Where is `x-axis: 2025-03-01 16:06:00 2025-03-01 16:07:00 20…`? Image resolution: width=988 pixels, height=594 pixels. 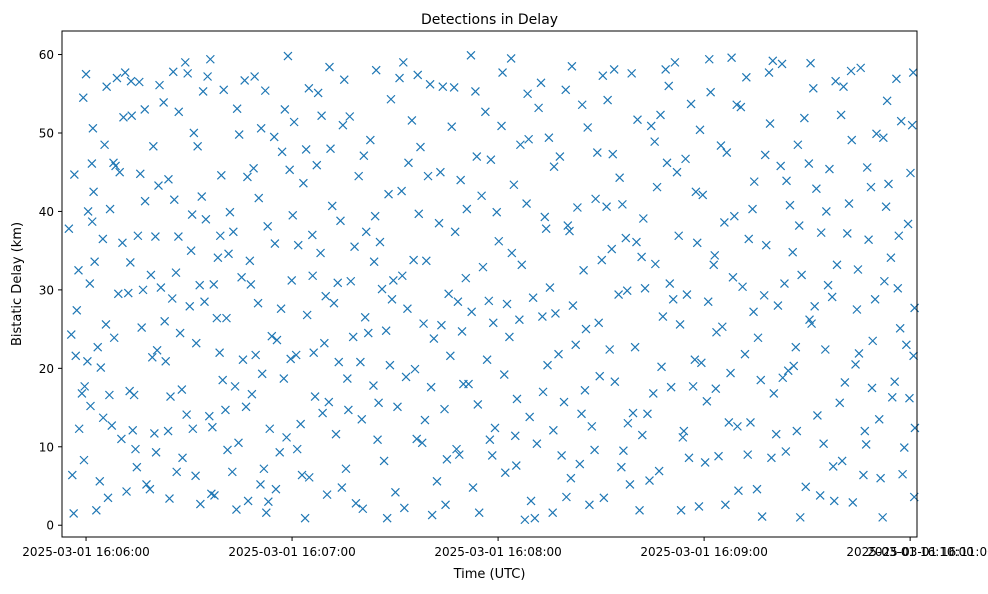 x-axis: 2025-03-01 16:06:00 2025-03-01 16:07:00 20… is located at coordinates (505, 548).